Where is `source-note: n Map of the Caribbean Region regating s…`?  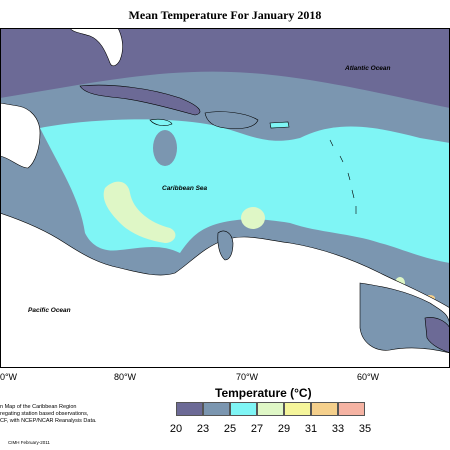 source-note: n Map of the Caribbean Region regating s… is located at coordinates (60, 414).